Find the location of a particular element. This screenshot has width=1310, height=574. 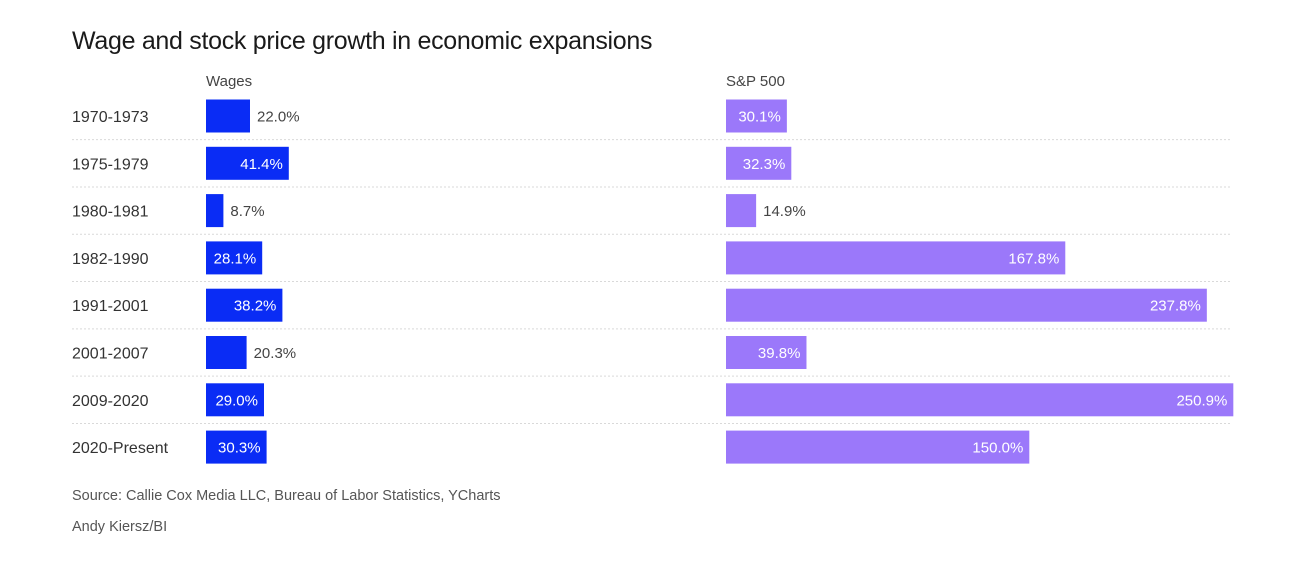

wages-data-label-0: 22.0% is located at coordinates (278, 117).